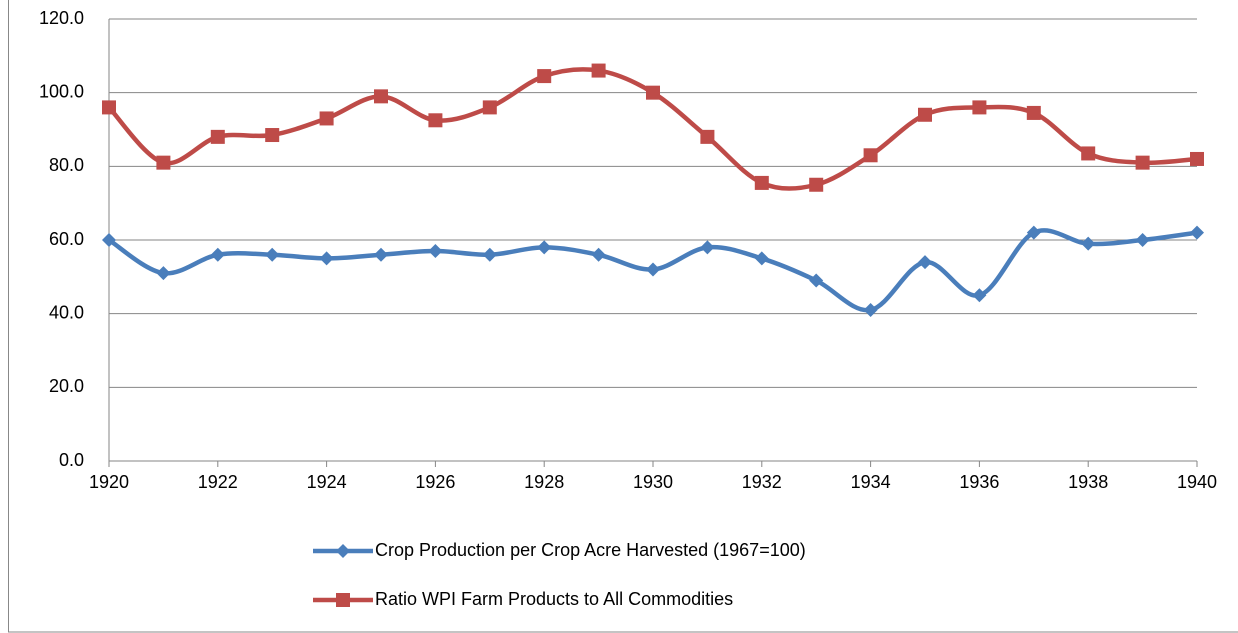 This screenshot has width=1238, height=633. I want to click on y-tick-label: 60.0, so click(66, 239).